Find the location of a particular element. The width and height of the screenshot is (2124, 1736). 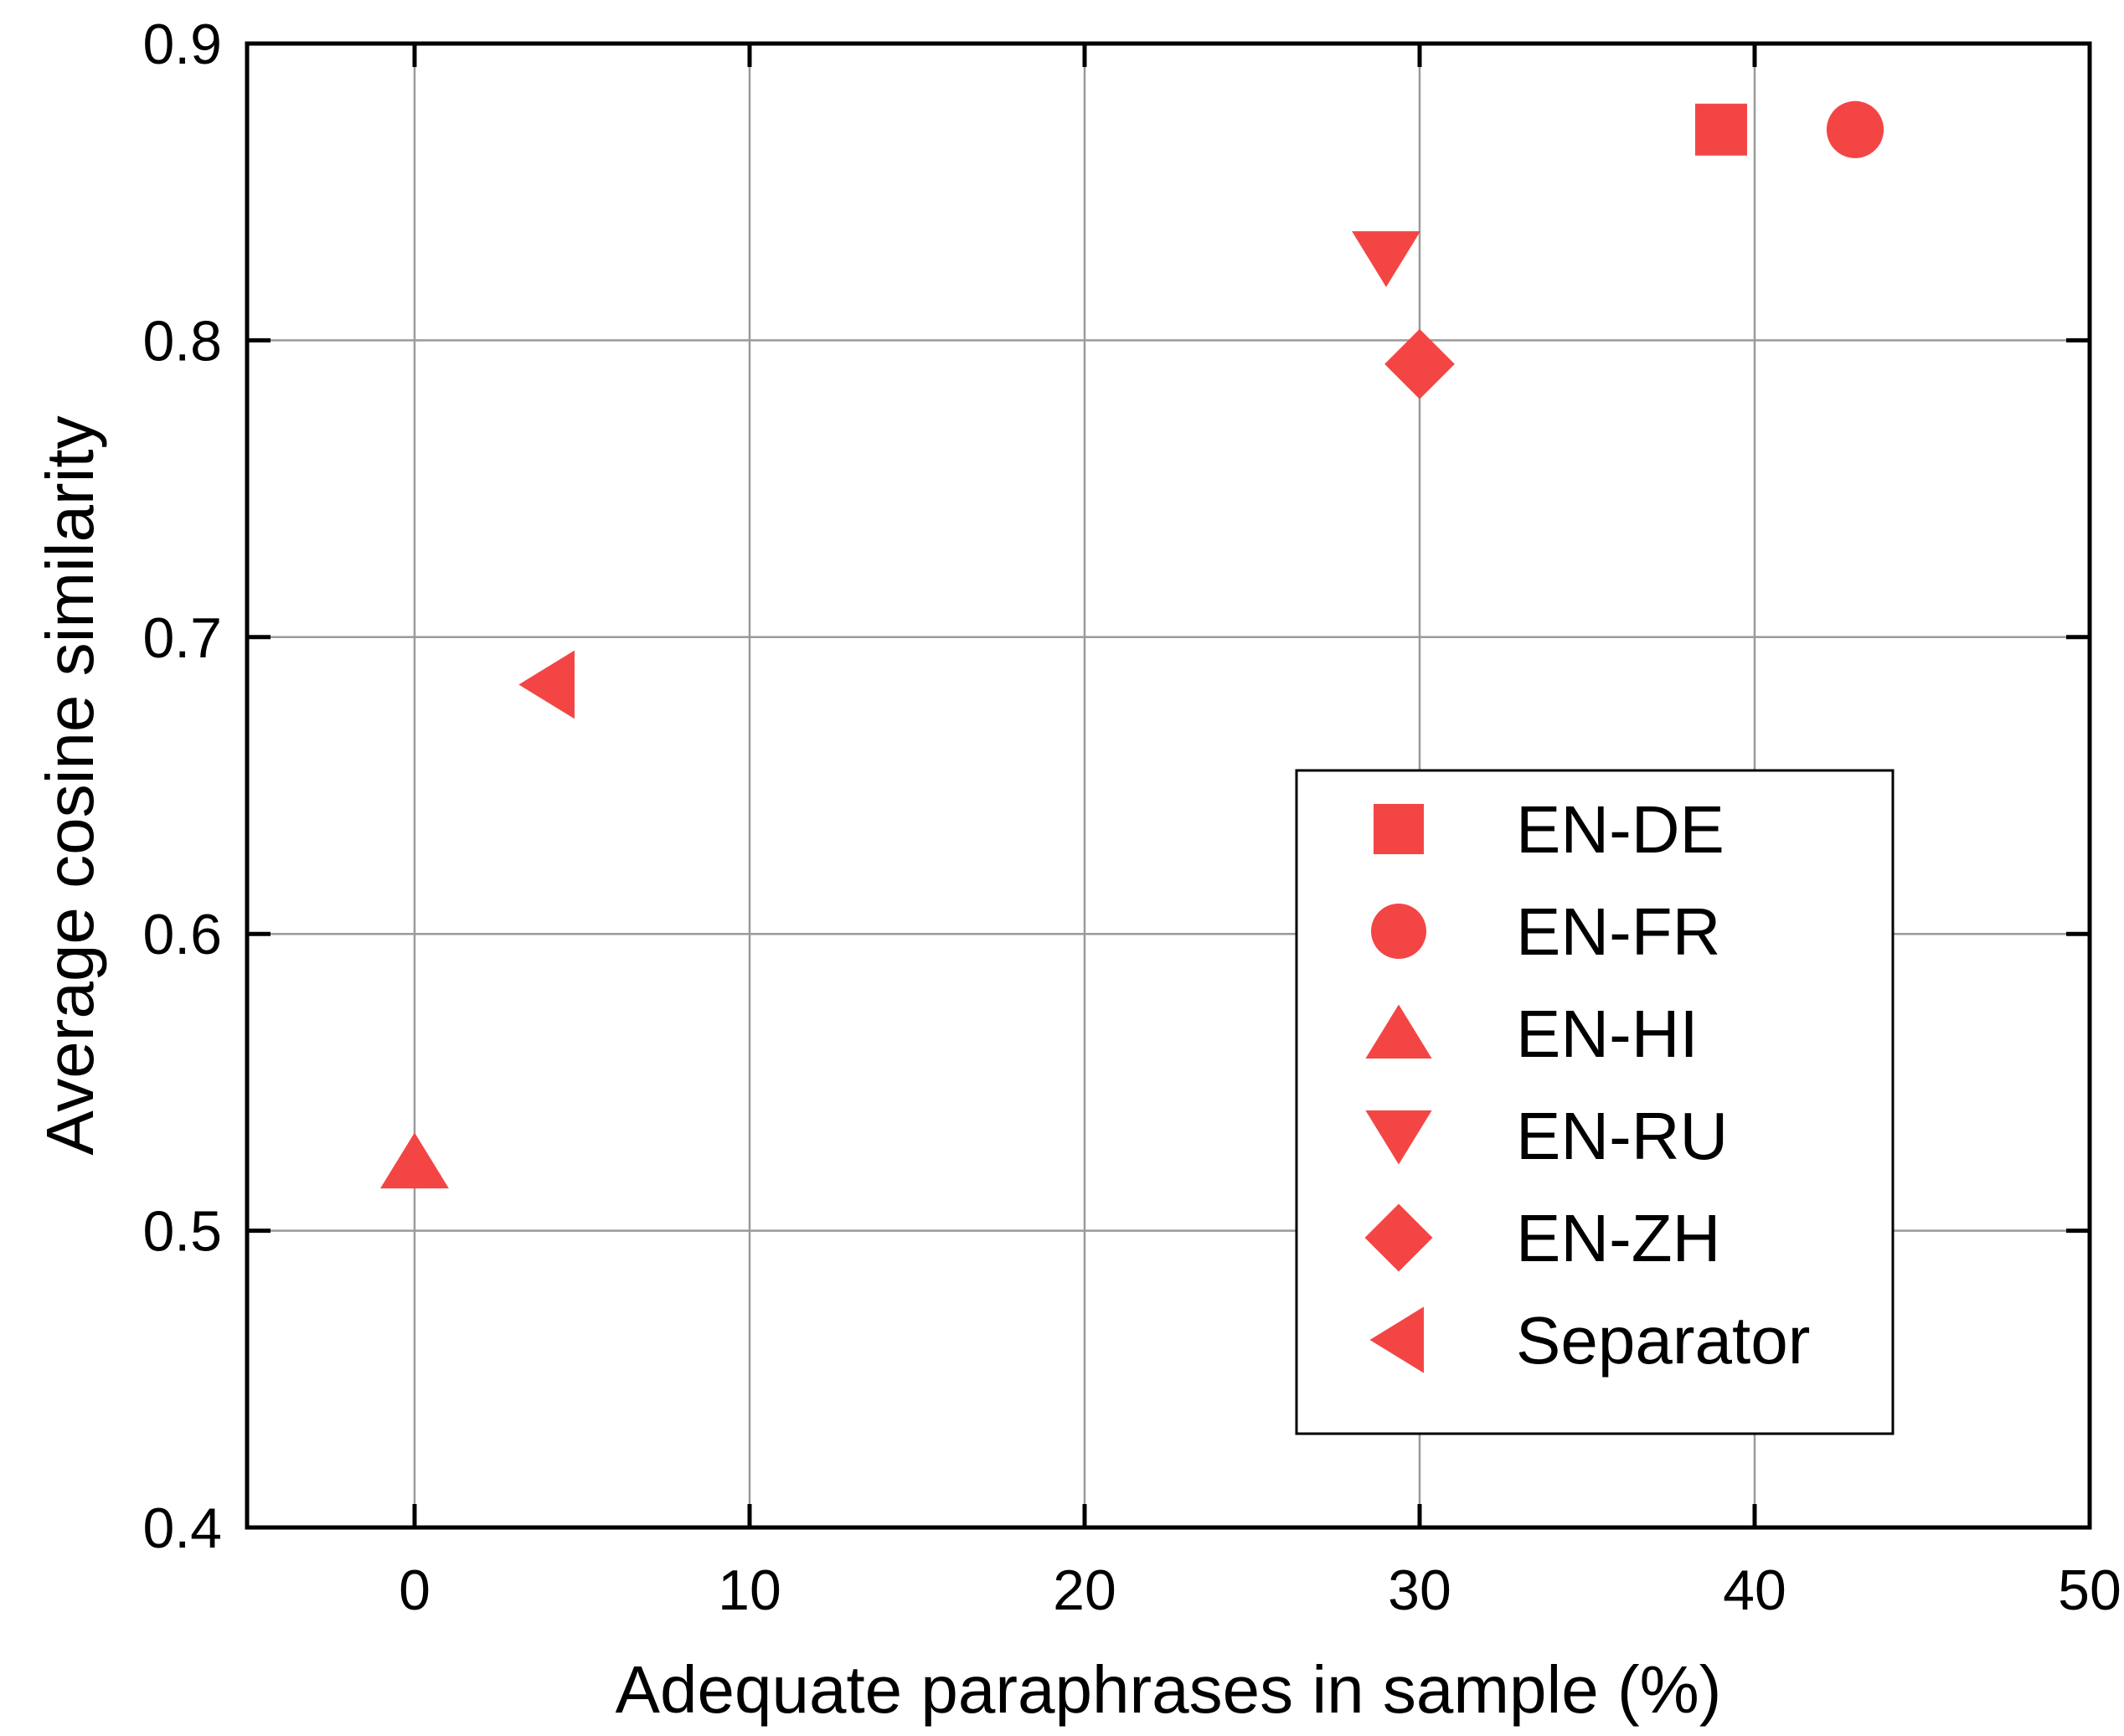

y-tick-label: 0.4 is located at coordinates (182, 1528).